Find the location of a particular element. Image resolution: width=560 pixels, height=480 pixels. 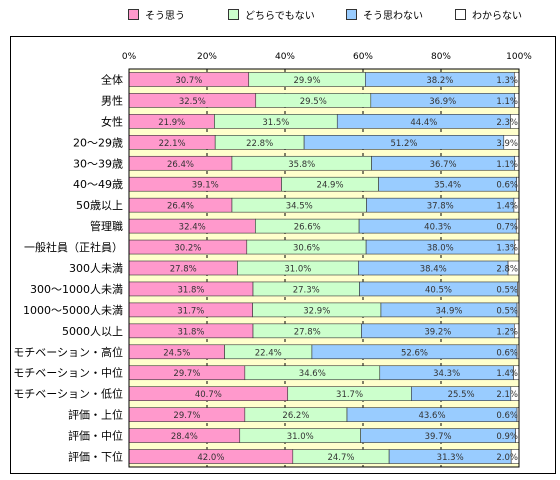

category-label: 5000人以上 is located at coordinates (92, 331).